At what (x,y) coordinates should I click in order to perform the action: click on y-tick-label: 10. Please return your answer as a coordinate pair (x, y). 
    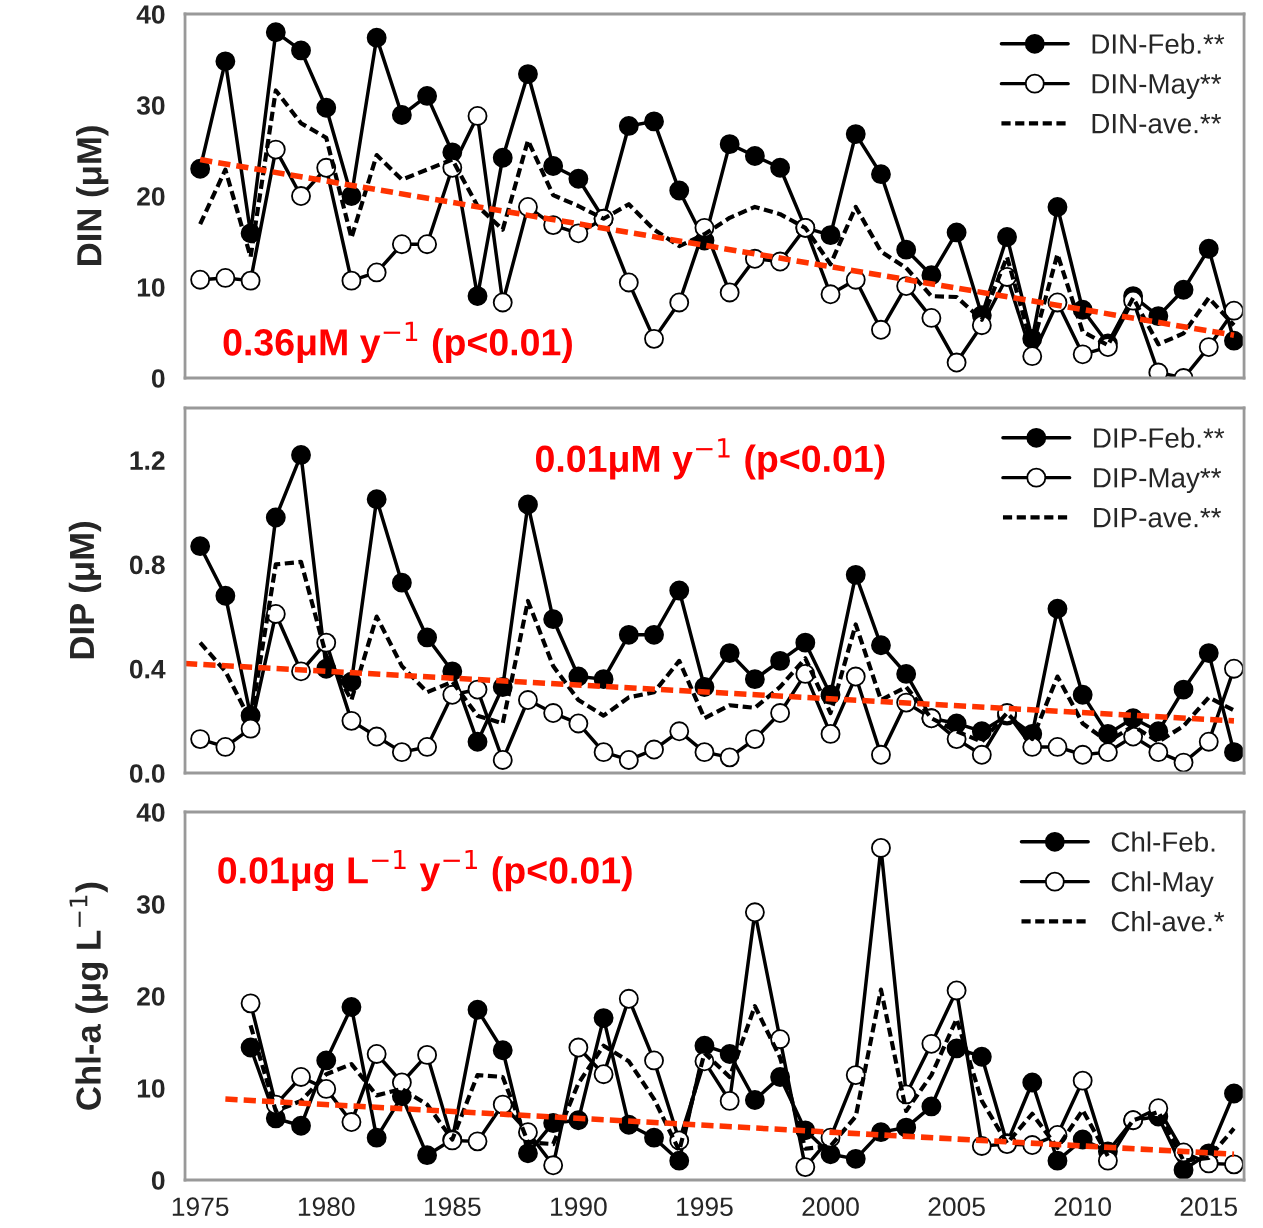
    Looking at the image, I should click on (151, 1088).